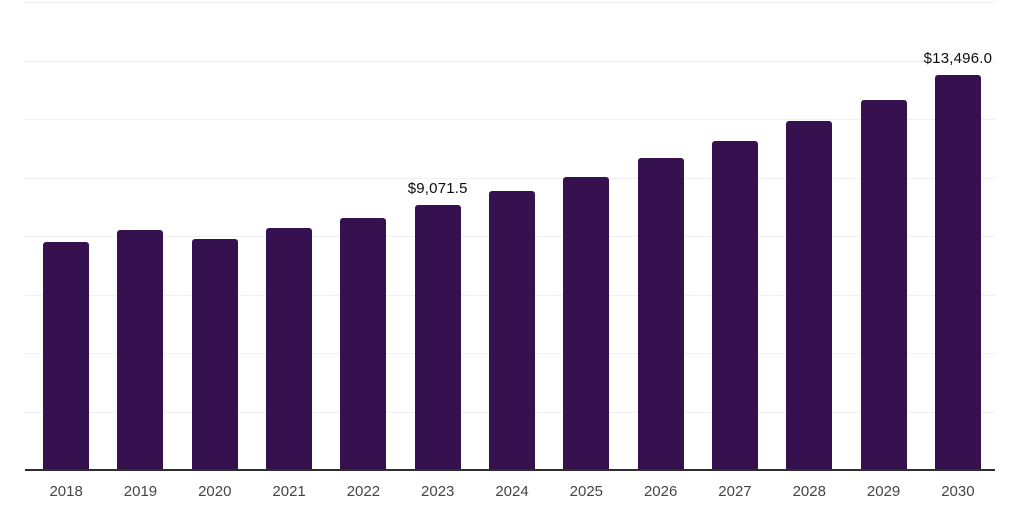 The height and width of the screenshot is (512, 1024). What do you see at coordinates (660, 313) in the screenshot?
I see `bar-2026` at bounding box center [660, 313].